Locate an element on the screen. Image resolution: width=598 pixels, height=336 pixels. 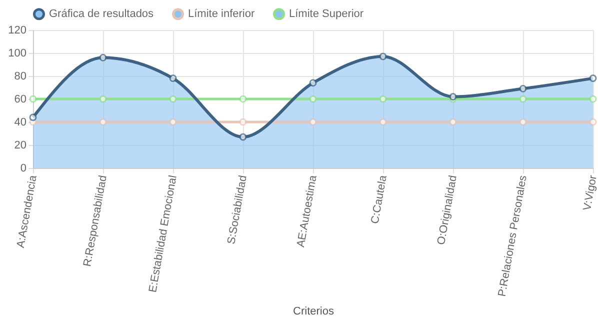
legend-label: Límite Superior is located at coordinates (326, 14).